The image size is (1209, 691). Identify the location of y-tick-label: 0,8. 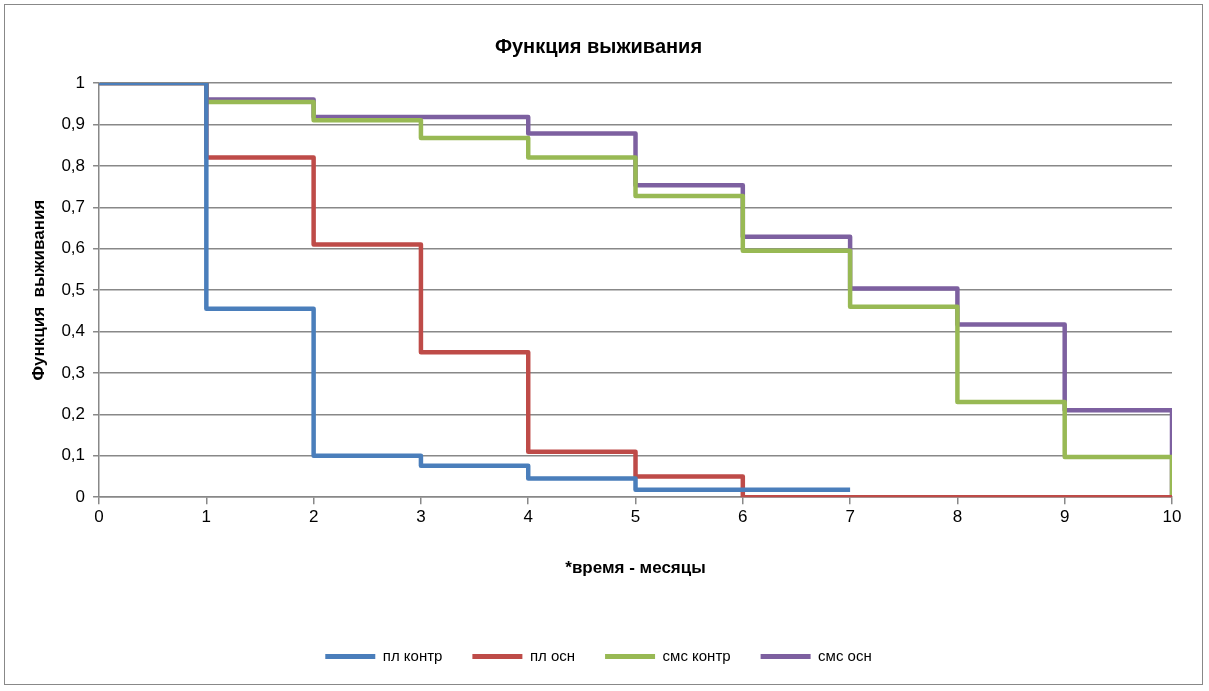
(73, 165).